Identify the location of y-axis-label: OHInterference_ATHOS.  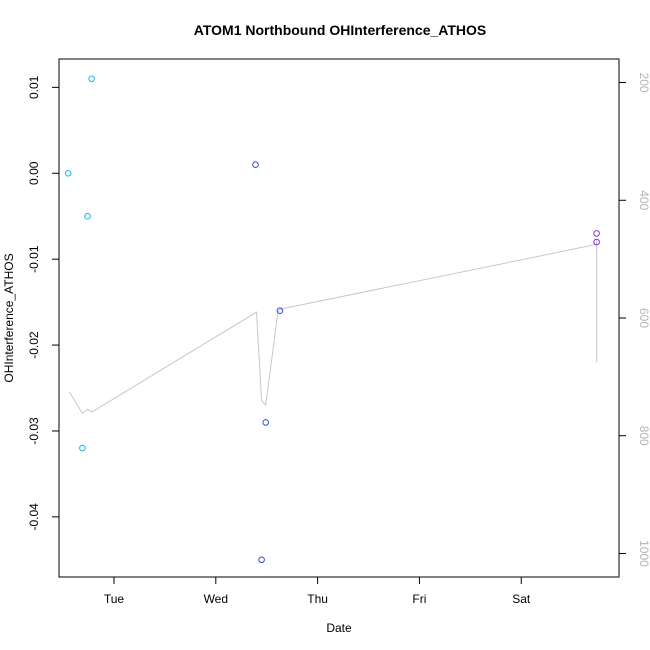
(9, 317).